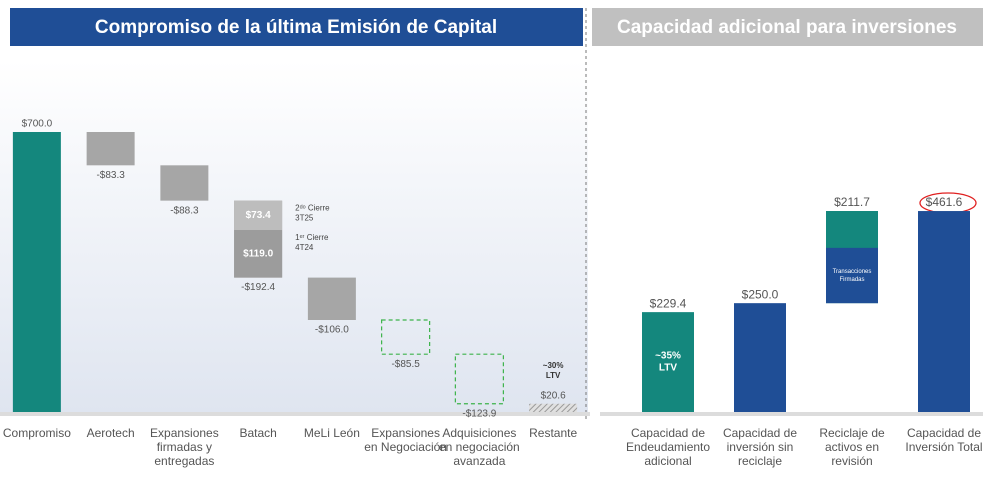 The image size is (983, 481). I want to click on segment-label: $119.0, so click(258, 253).